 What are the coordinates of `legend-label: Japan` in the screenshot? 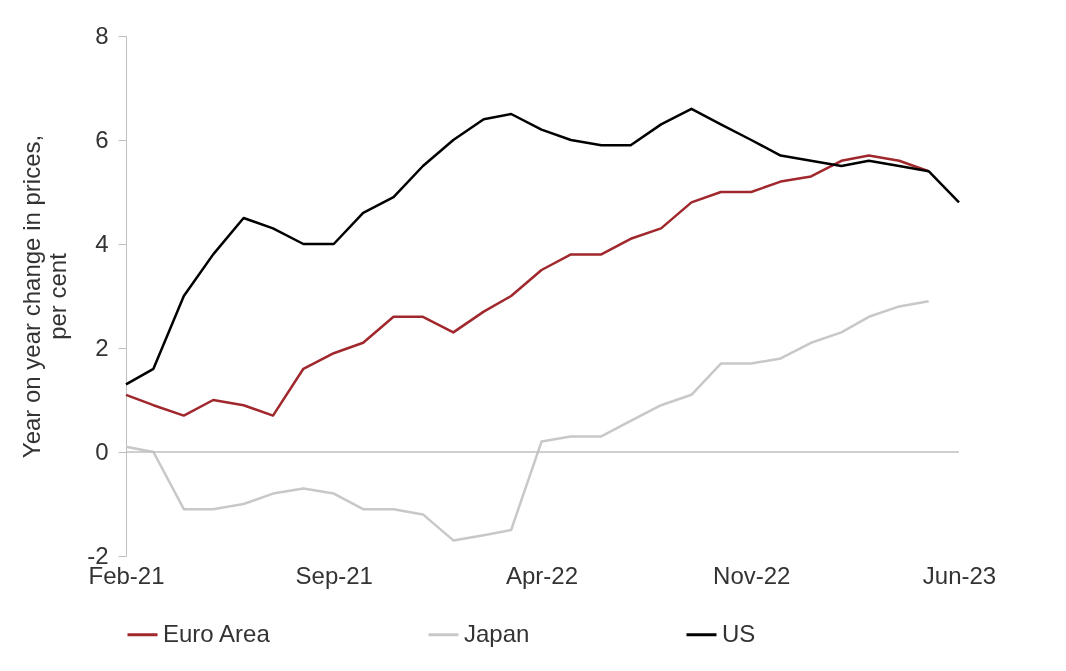 It's located at (497, 633).